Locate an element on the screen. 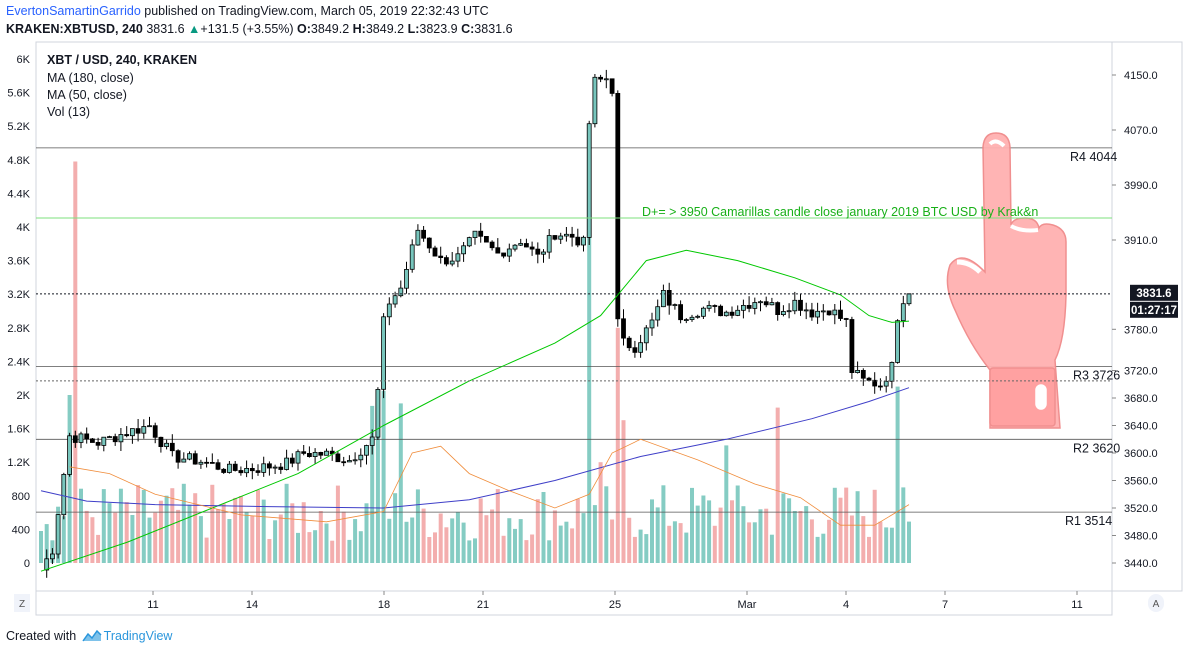 The image size is (1188, 654). legend-vol: Vol (13) is located at coordinates (68, 112).